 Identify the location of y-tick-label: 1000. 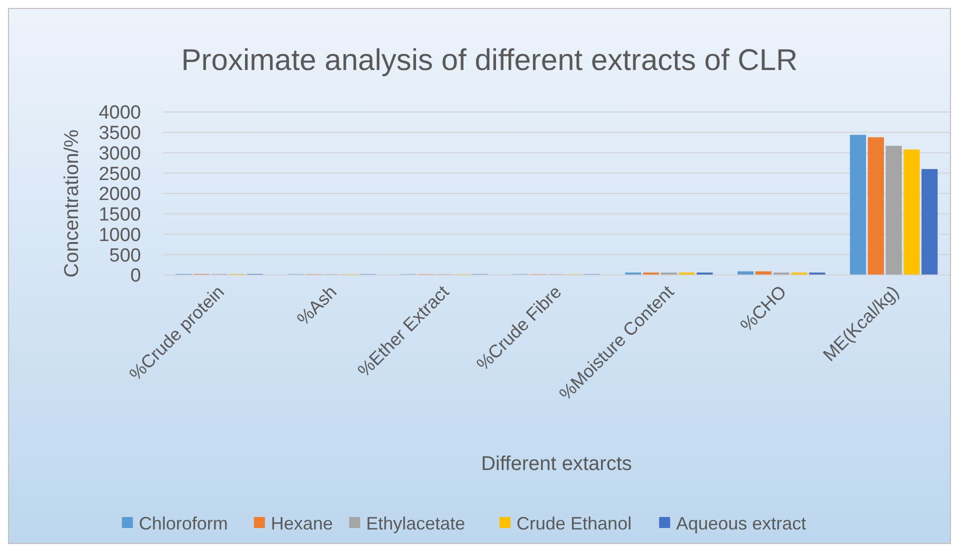
(119, 235).